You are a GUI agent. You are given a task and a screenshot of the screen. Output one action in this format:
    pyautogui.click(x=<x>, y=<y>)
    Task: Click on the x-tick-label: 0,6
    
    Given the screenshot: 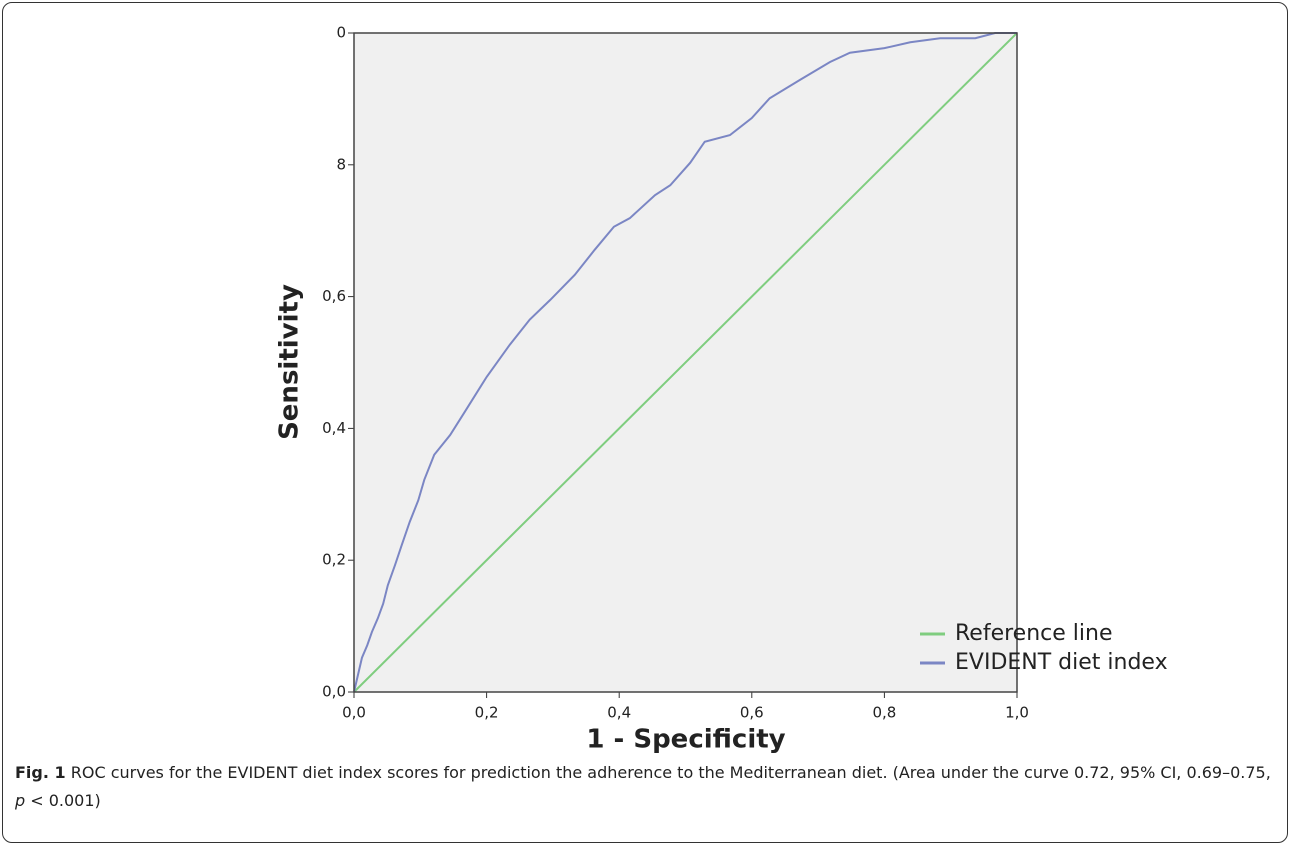 What is the action you would take?
    pyautogui.click(x=752, y=713)
    